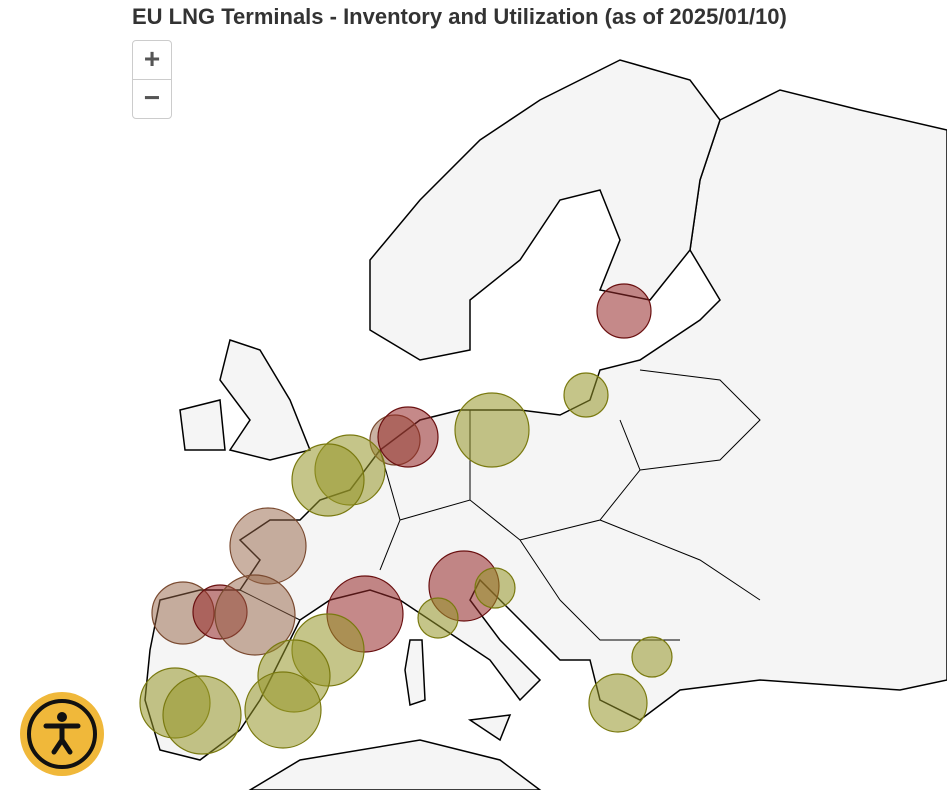  What do you see at coordinates (489, 728) in the screenshot?
I see `sicily` at bounding box center [489, 728].